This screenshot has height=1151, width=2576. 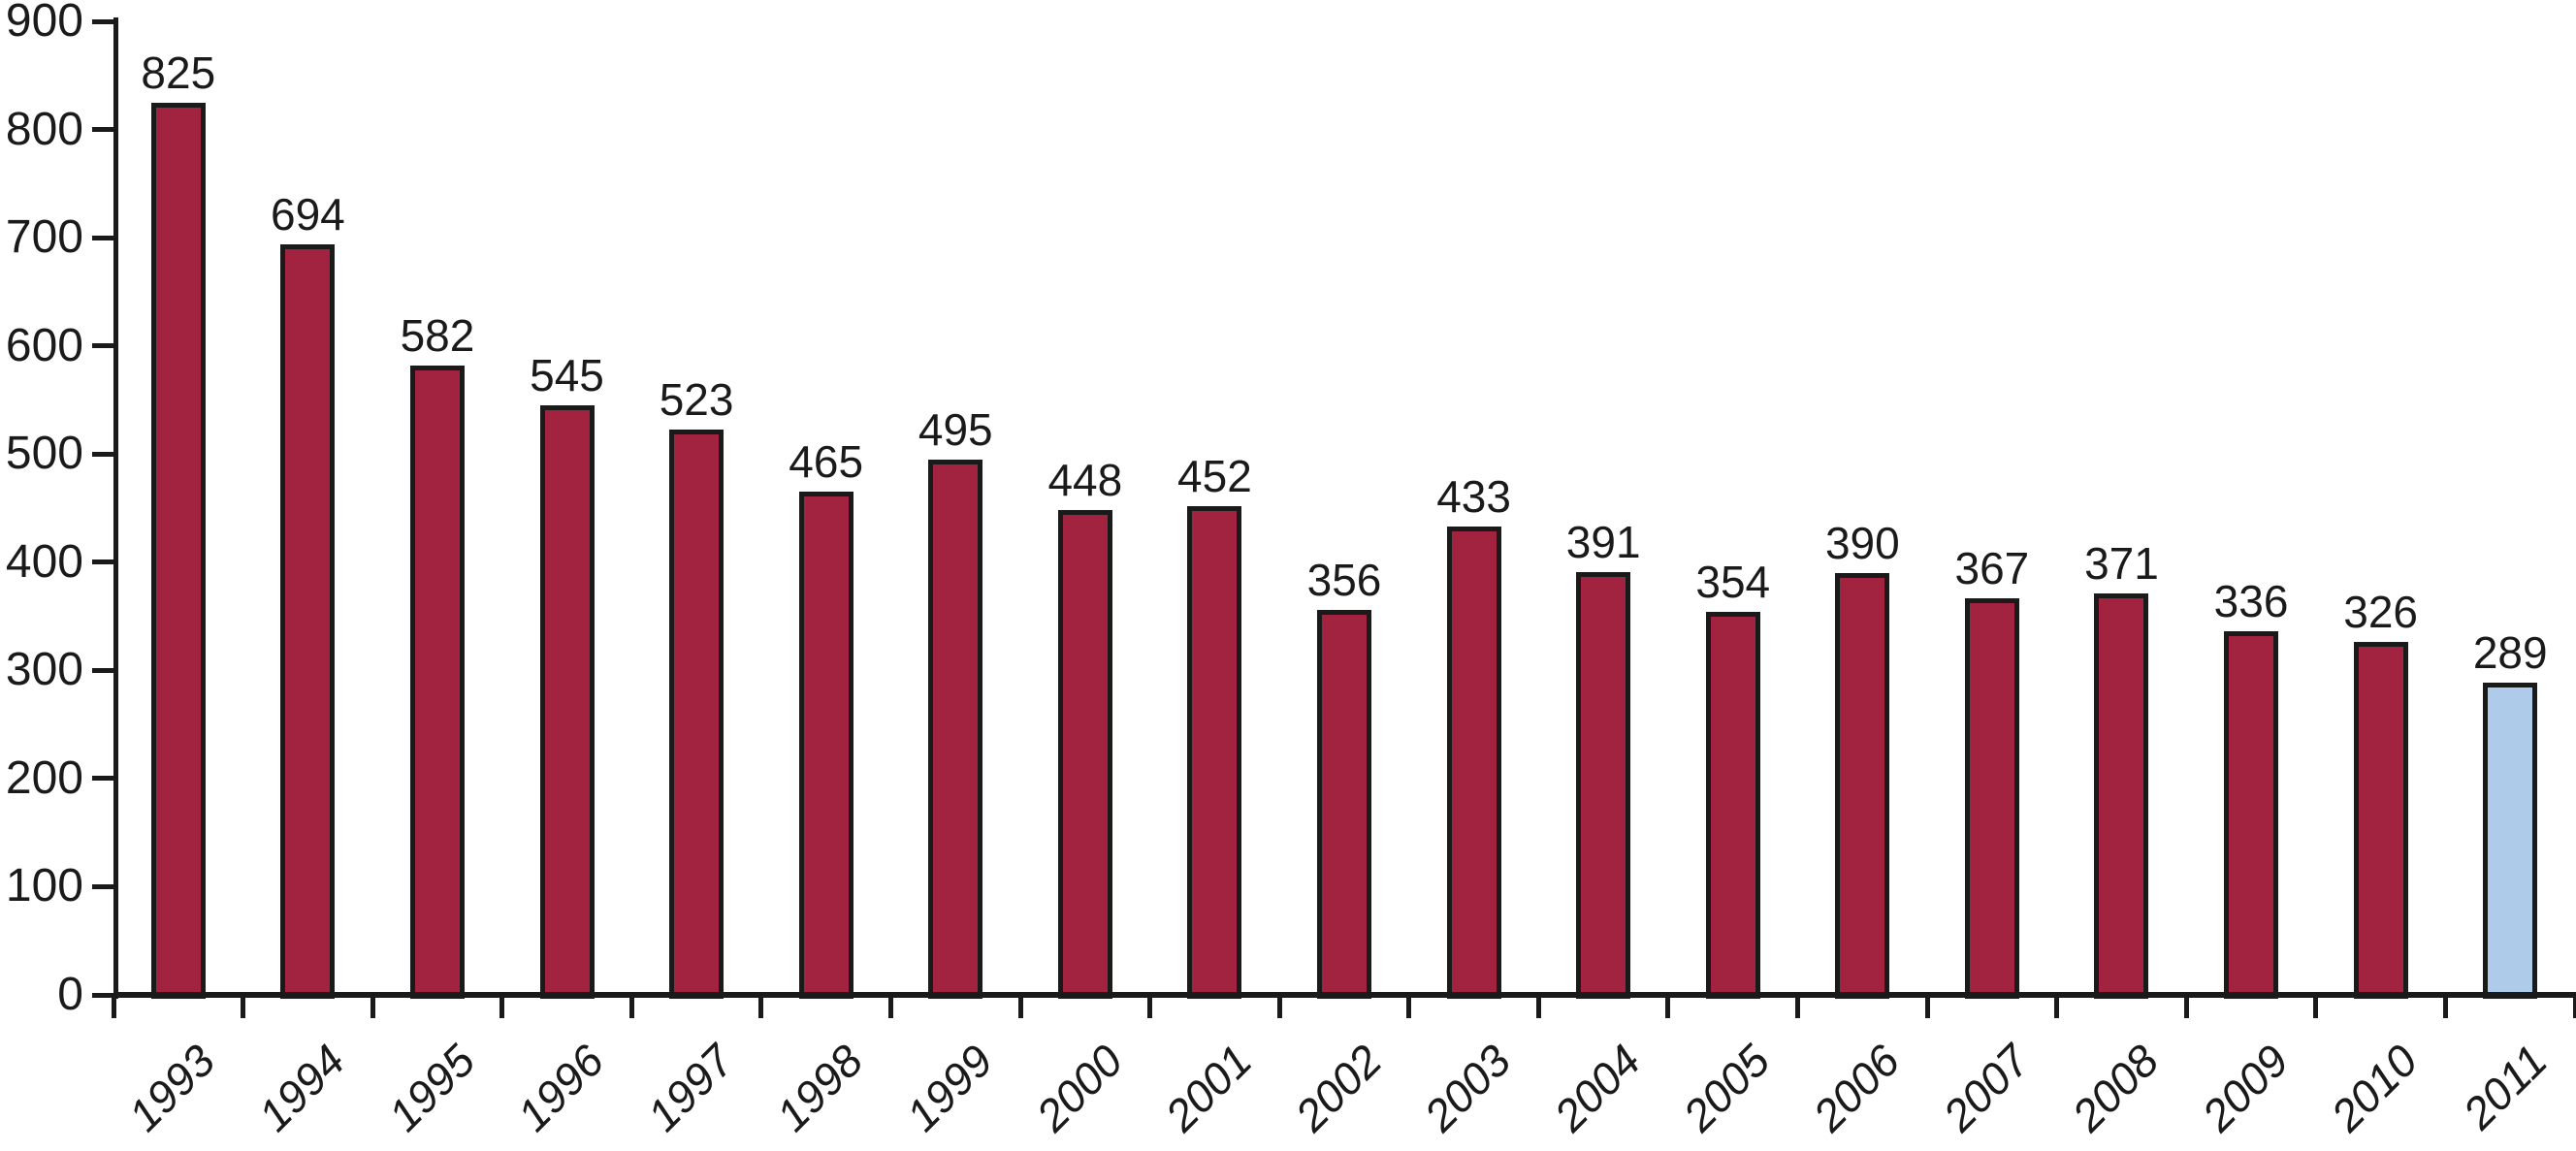 I want to click on y-axis-tick-label: 0, so click(x=70, y=995).